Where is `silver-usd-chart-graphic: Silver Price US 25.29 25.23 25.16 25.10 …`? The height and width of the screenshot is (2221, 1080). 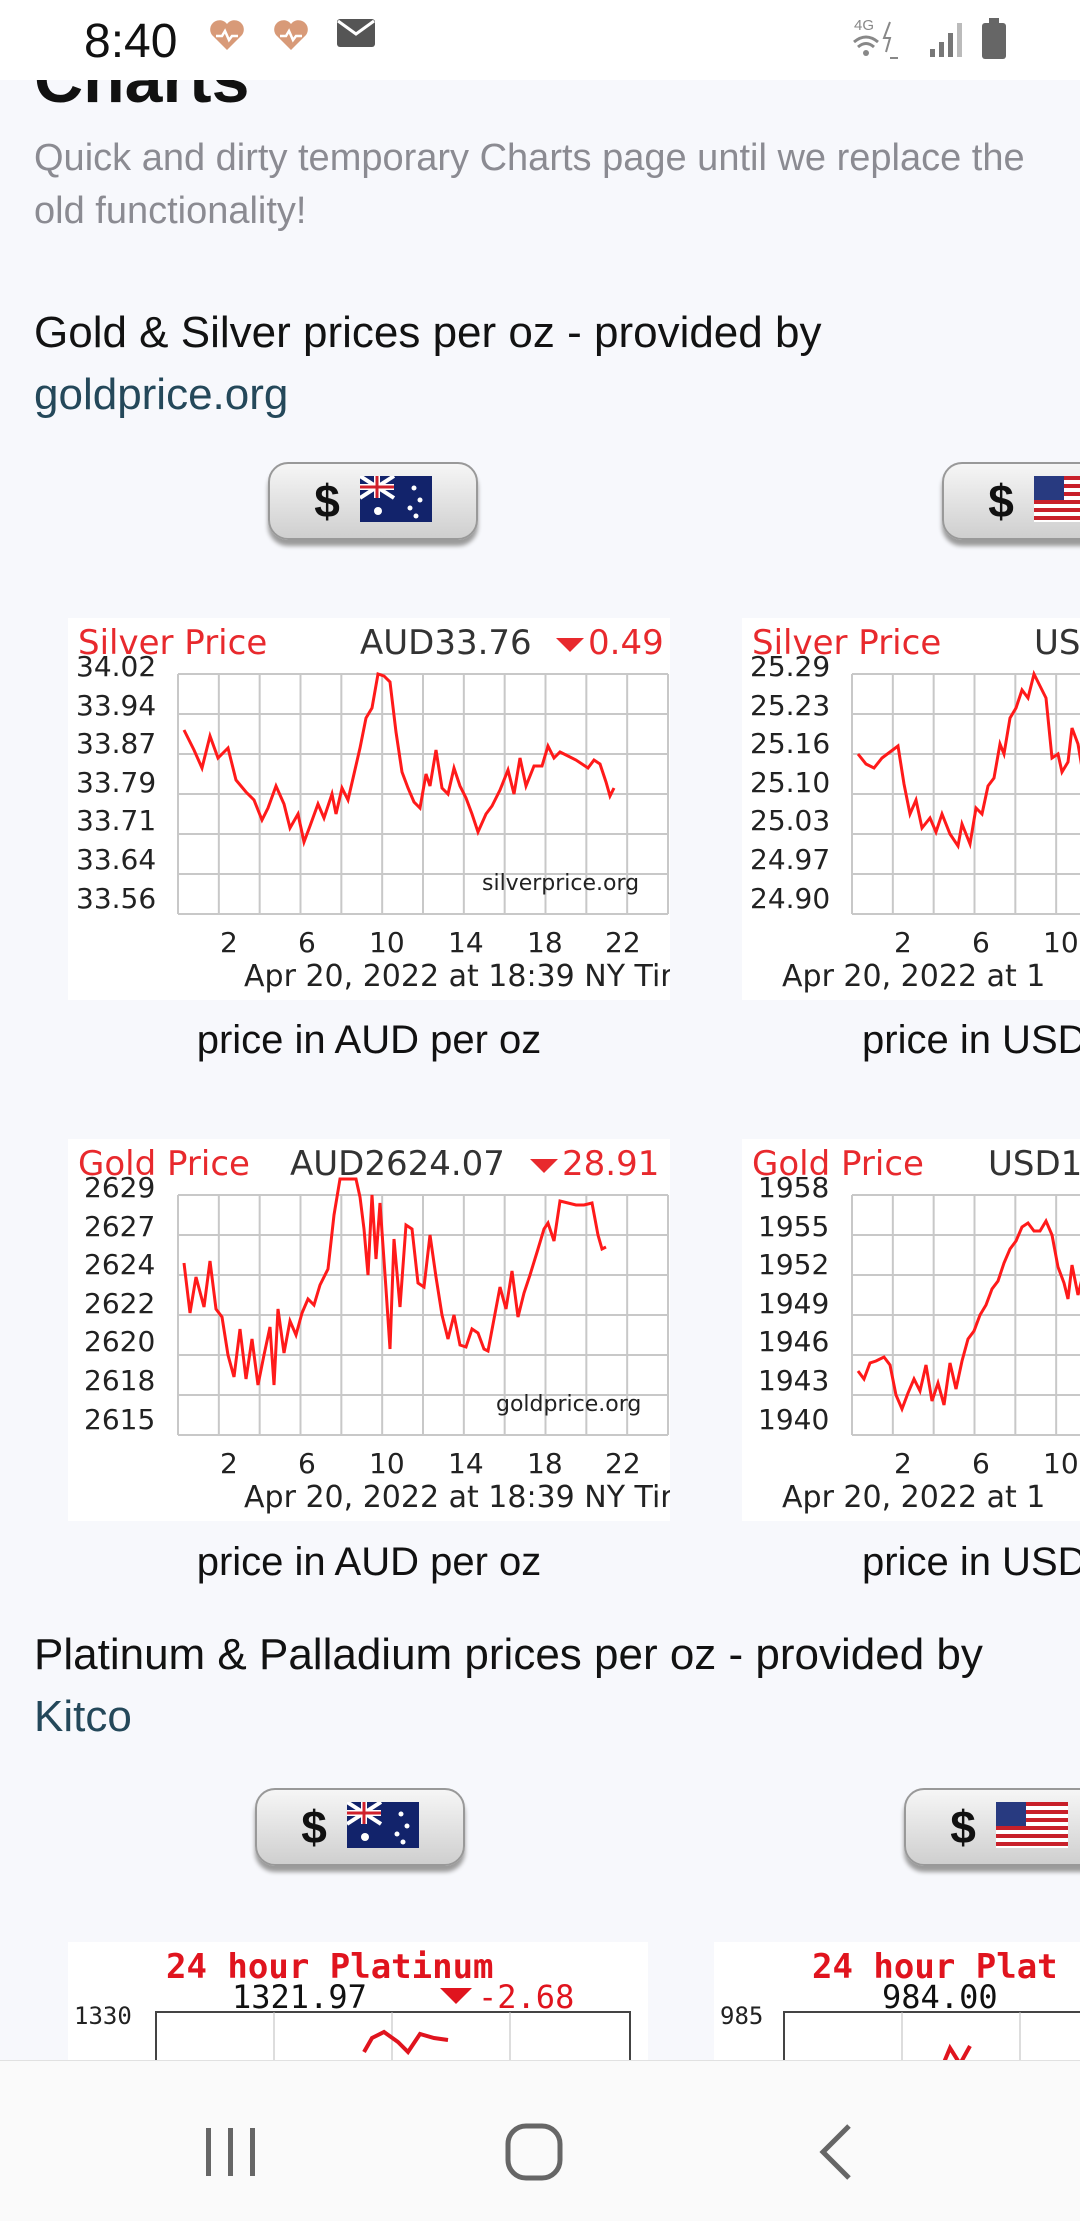
silver-usd-chart-graphic: Silver Price US 25.29 25.23 25.16 25.10 … is located at coordinates (915, 808).